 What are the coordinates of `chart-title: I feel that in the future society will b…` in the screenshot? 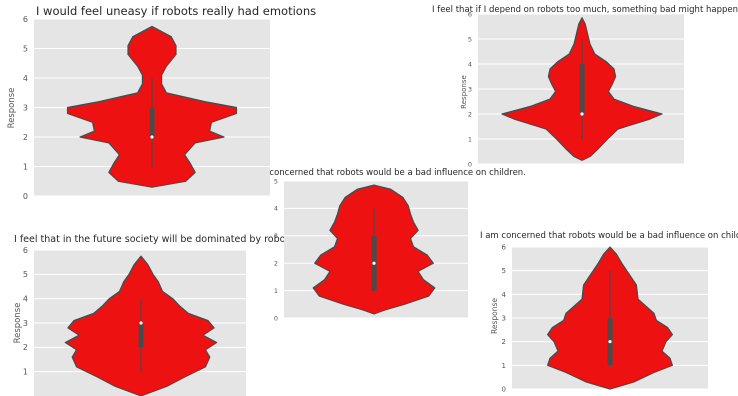 It's located at (156, 239).